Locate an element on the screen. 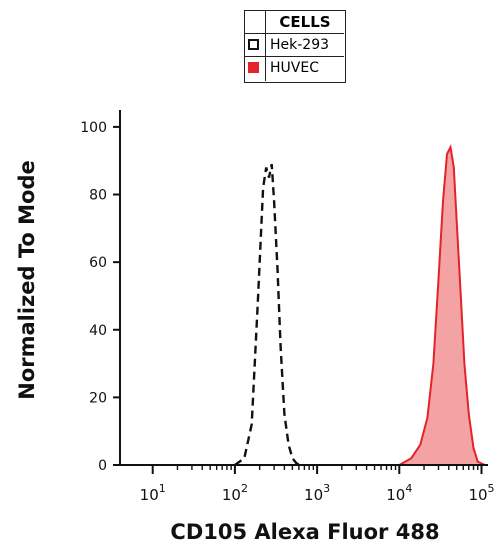 This screenshot has width=500, height=555. legend is located at coordinates (295, 46).